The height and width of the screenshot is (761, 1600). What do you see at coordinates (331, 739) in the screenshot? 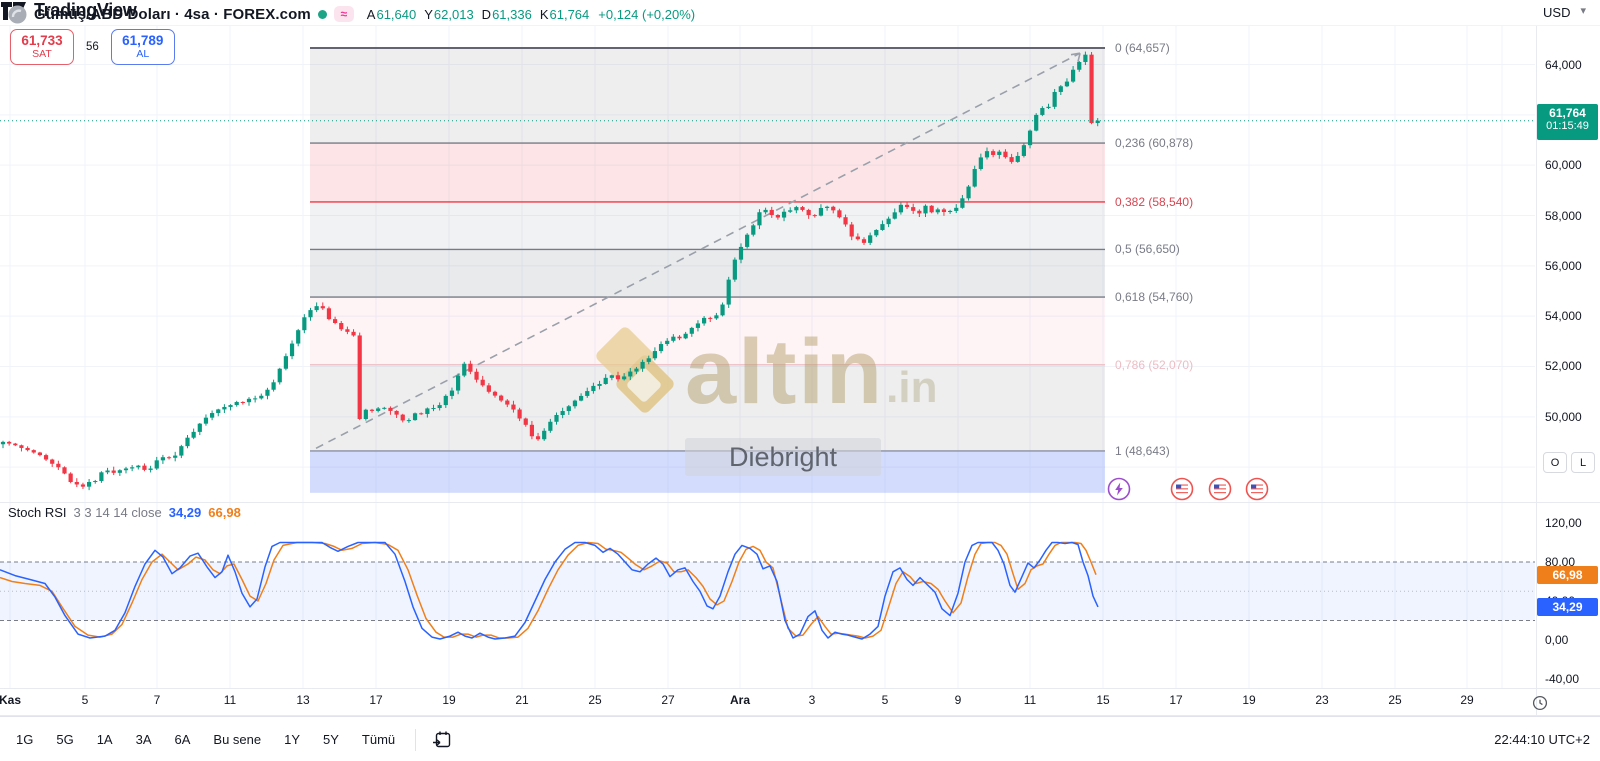
I see `range-button-5y: 5Y` at bounding box center [331, 739].